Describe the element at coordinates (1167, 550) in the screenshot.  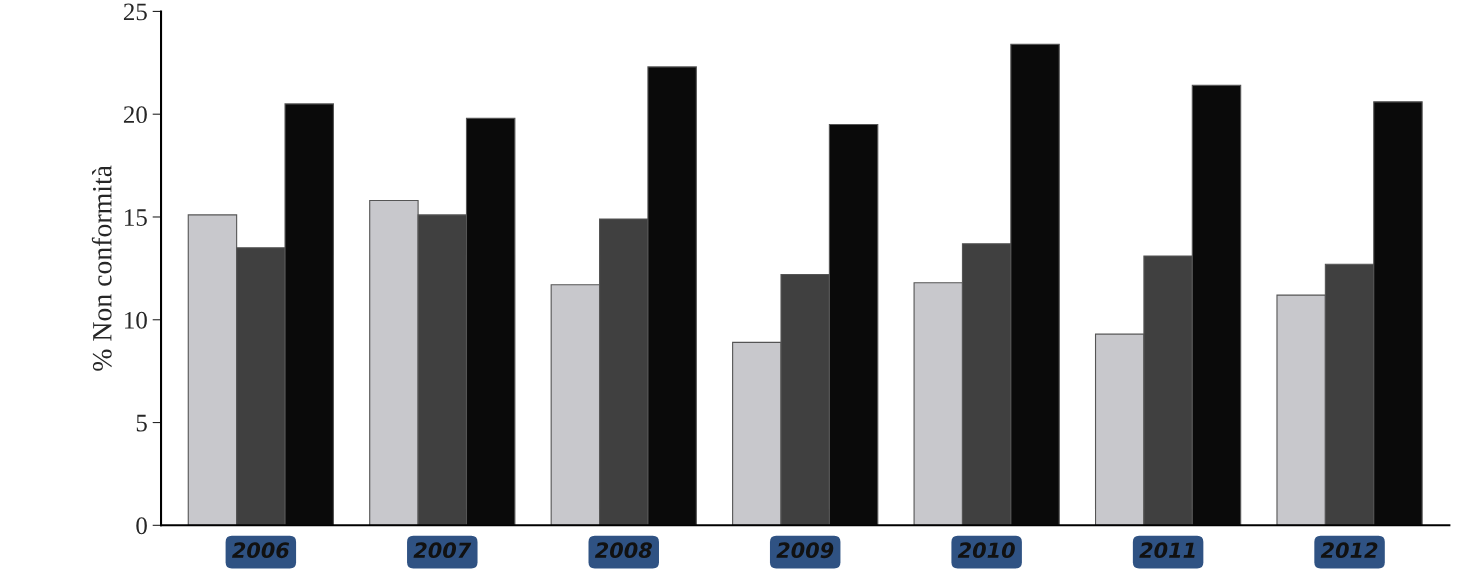
I see `x-tick-label: 2011` at that location.